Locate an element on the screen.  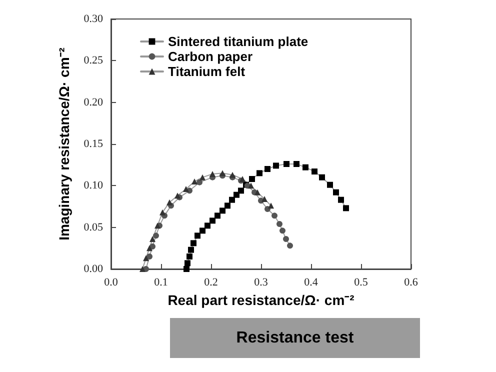
y-tick-label: 0.10 is located at coordinates (94, 186).